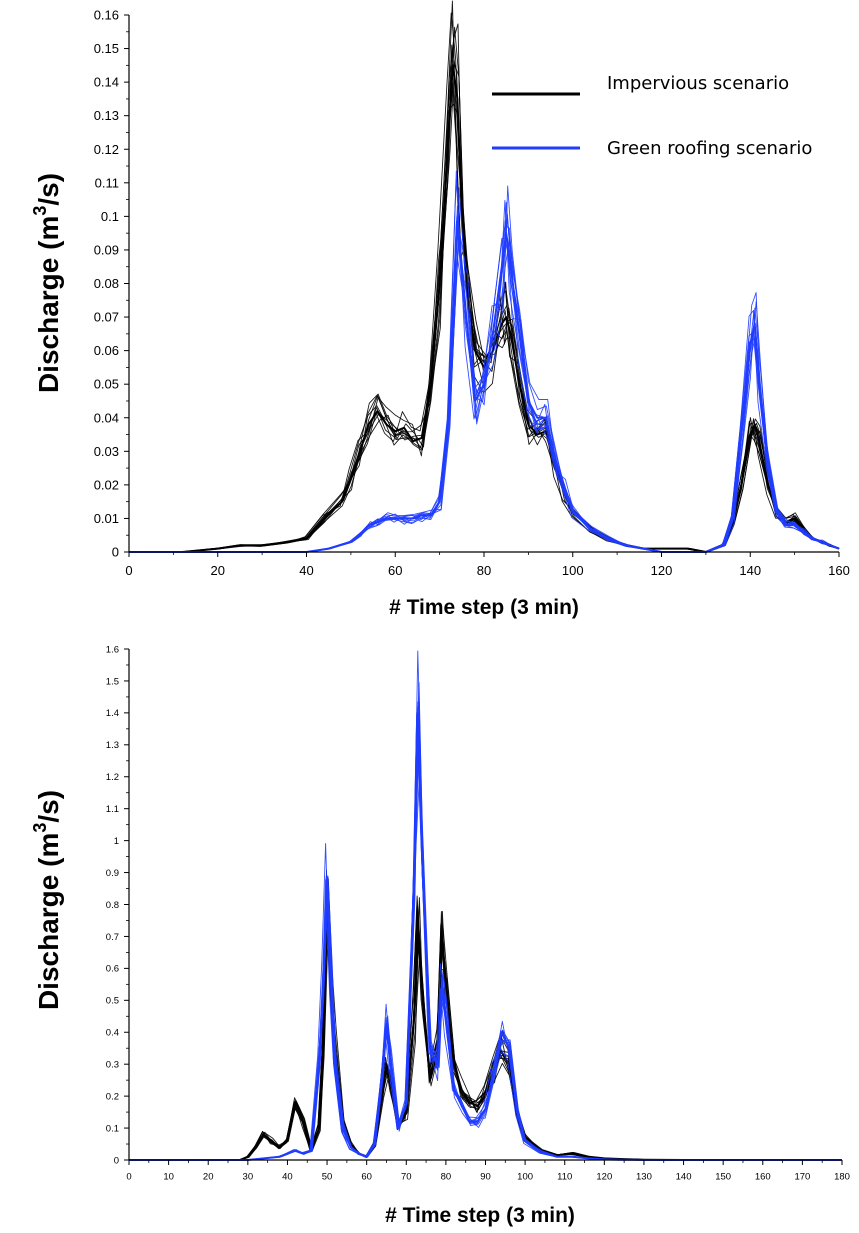 The image size is (859, 1233). I want to click on bottom-x-tick-label: 20, so click(208, 1177).